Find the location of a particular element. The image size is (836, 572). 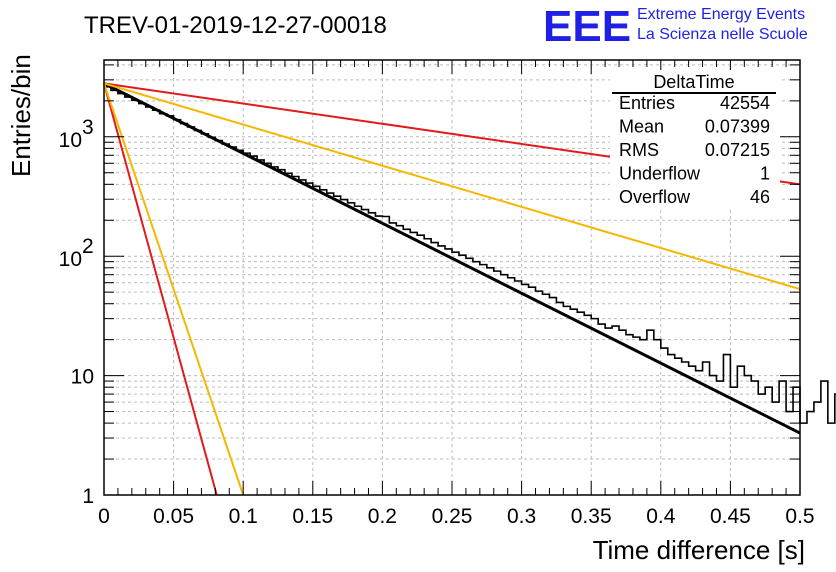

chart-title: TREV-01-2019-12-27-00018 is located at coordinates (235, 25).